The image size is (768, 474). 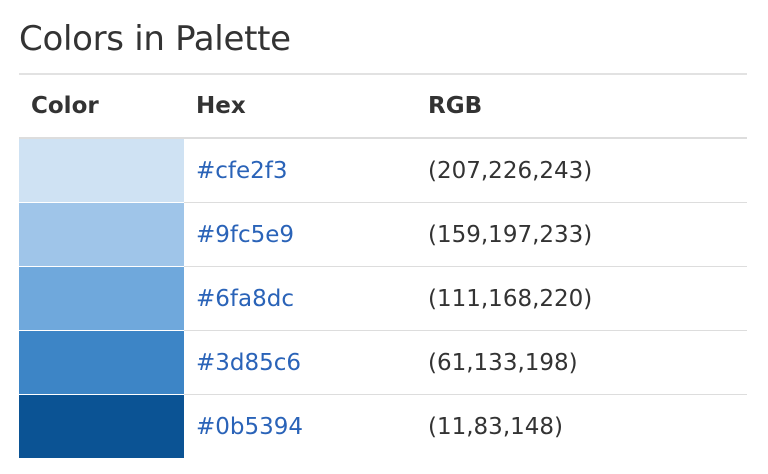 I want to click on table-row: #0b5394 (11,83,148), so click(x=383, y=426).